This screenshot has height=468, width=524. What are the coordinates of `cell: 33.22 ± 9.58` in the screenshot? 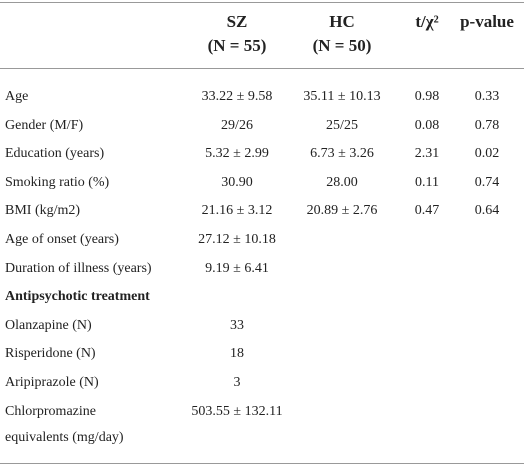 It's located at (237, 96).